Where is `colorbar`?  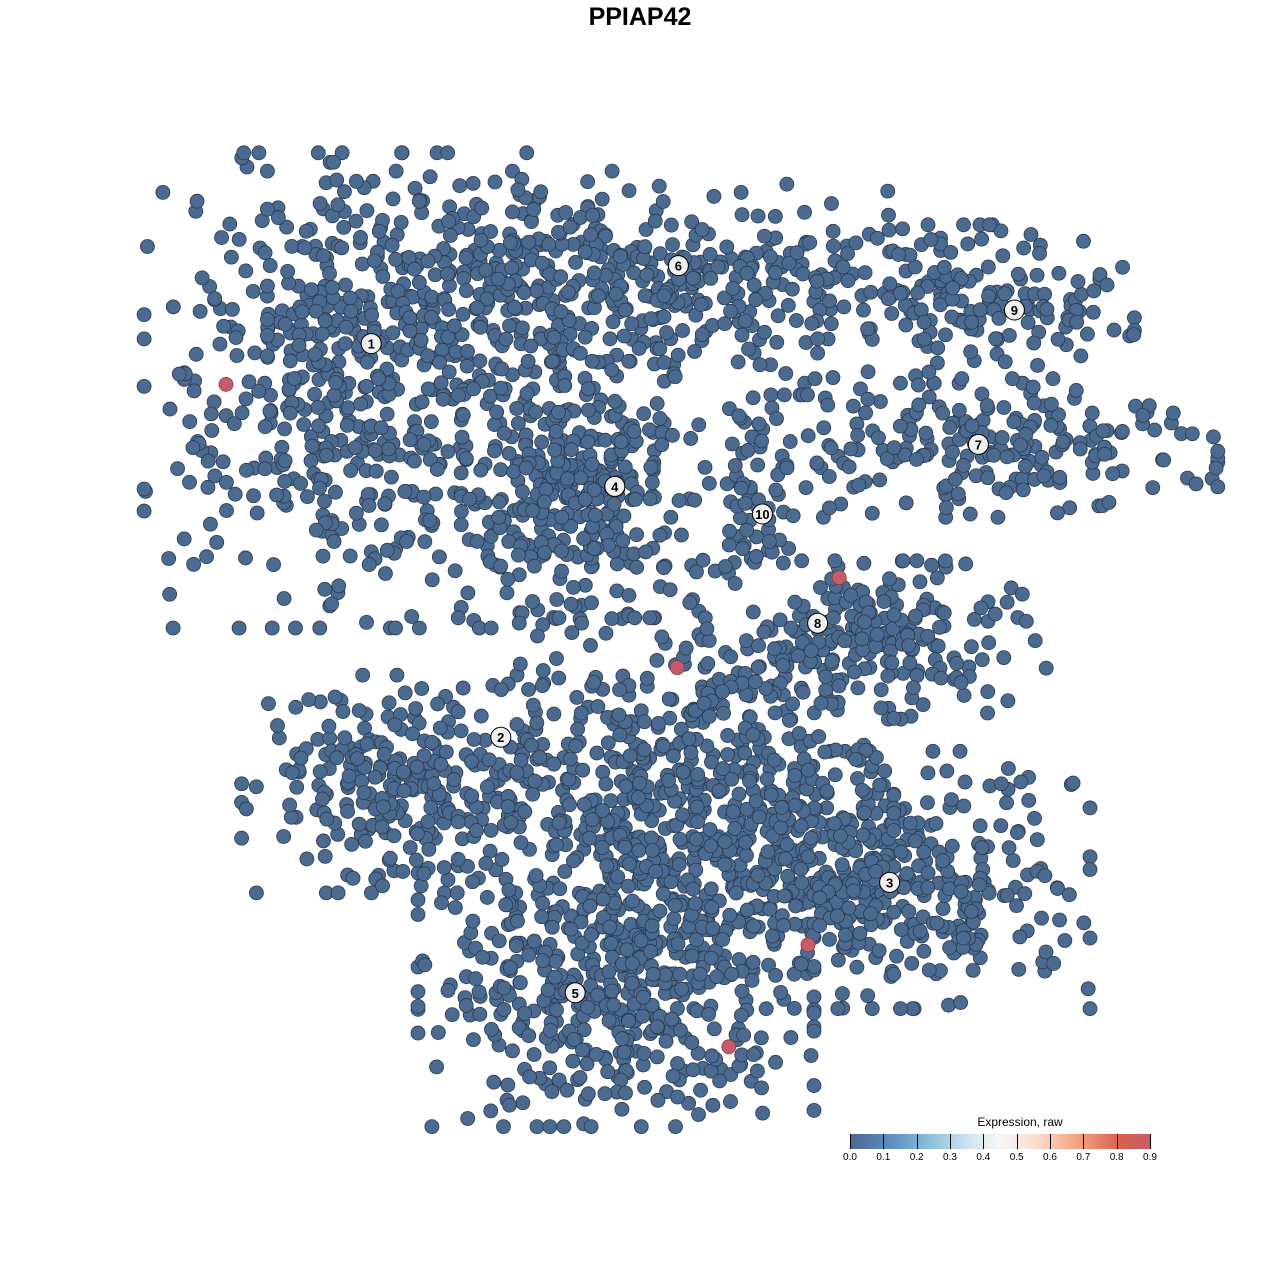
colorbar is located at coordinates (1000, 1141).